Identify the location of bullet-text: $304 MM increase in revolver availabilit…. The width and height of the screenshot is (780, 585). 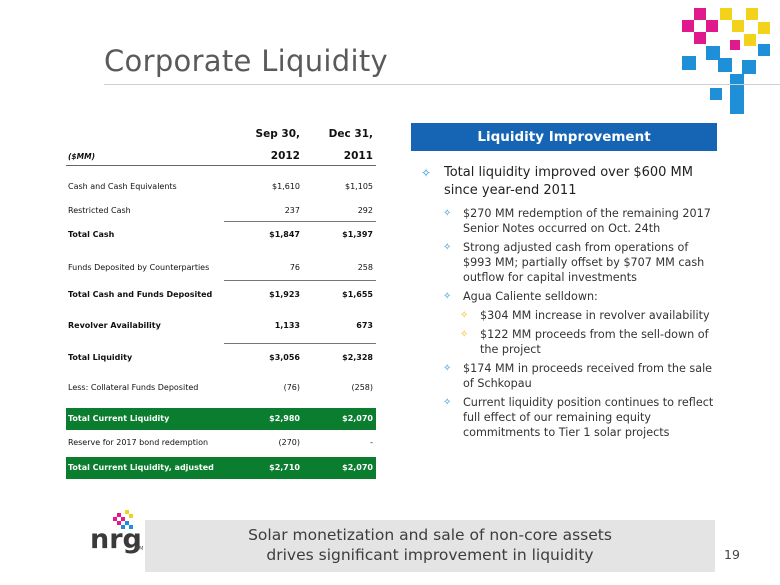
(595, 315).